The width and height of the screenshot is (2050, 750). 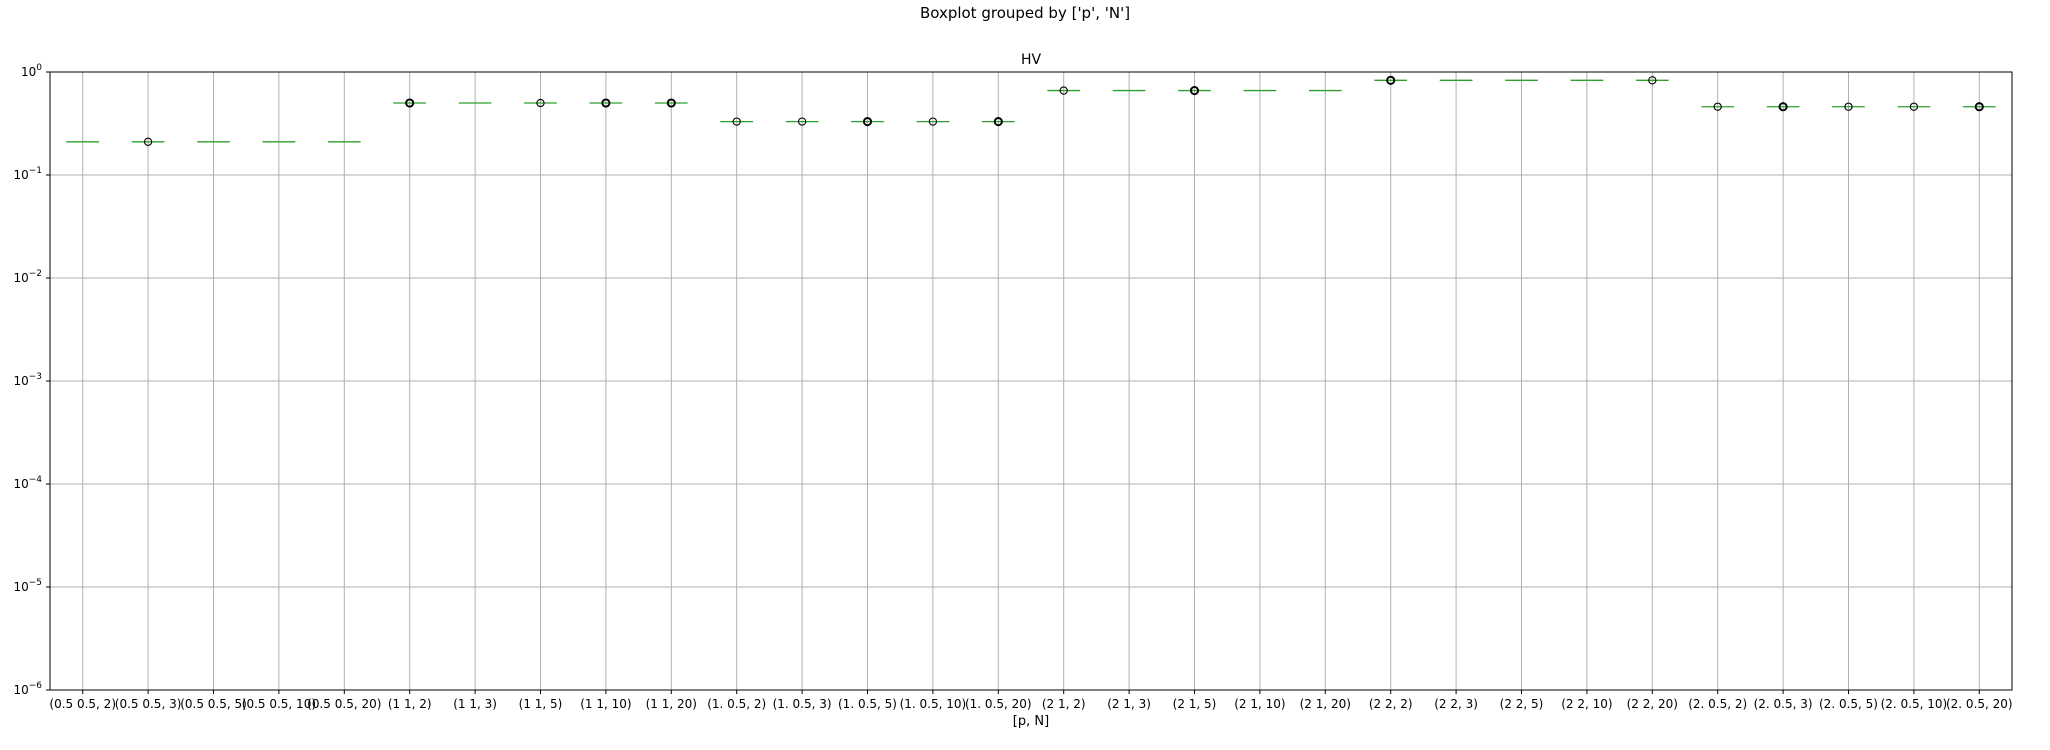 What do you see at coordinates (1325, 704) in the screenshot?
I see `x-tick-label: (2 1, 20)` at bounding box center [1325, 704].